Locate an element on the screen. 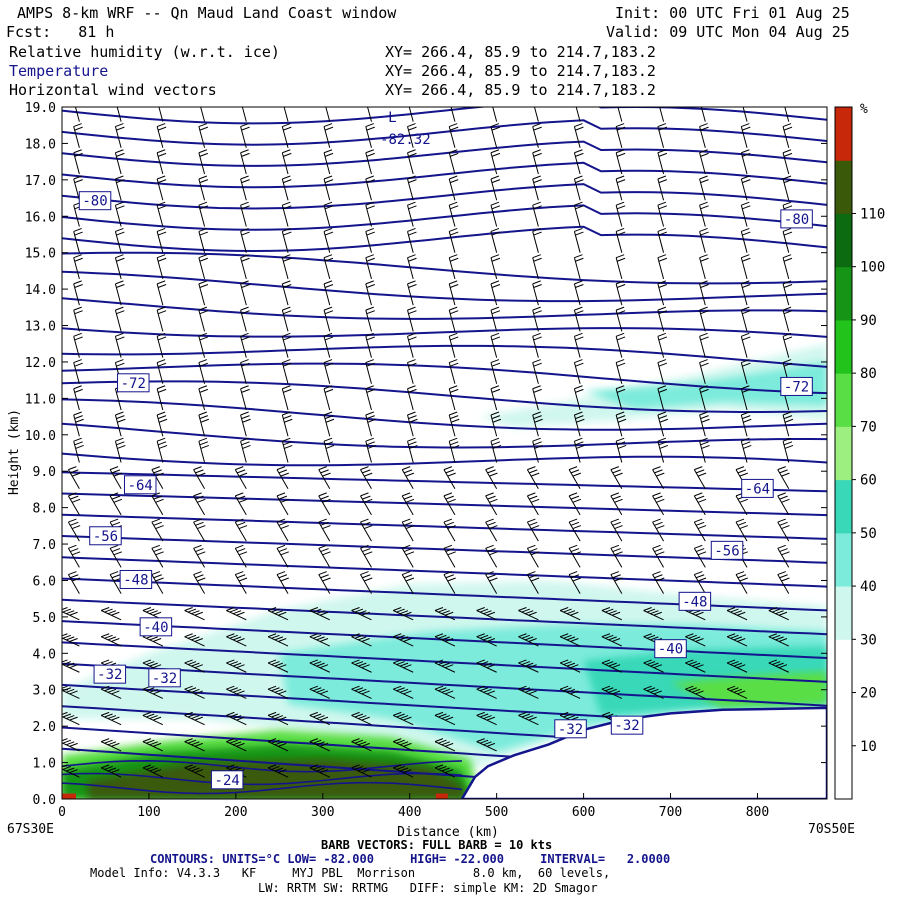  temperature-contour-label: -72 is located at coordinates (133, 383).